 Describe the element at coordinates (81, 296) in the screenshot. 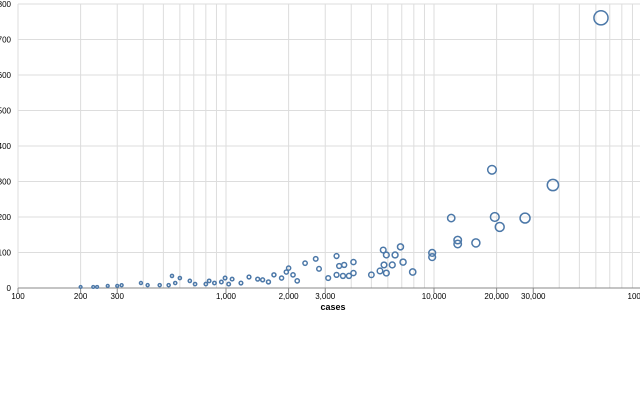

I see `x-tick-label: 200` at that location.